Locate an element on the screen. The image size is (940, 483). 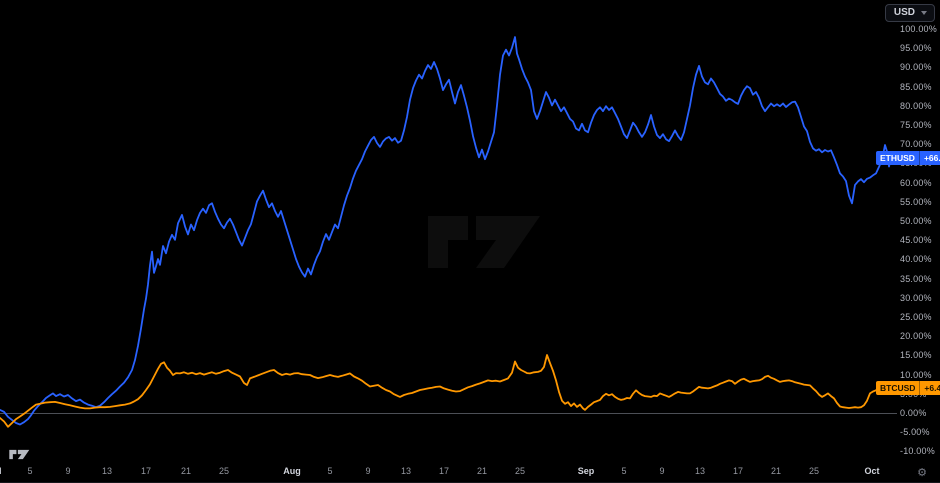
btcusd-symbol-label: BTCUSD is located at coordinates (898, 388).